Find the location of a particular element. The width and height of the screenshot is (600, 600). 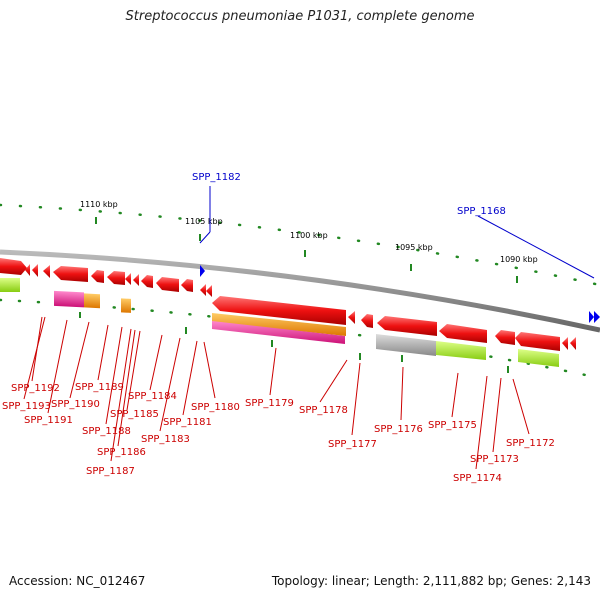

gene-label: SPP_1183 is located at coordinates (165, 439).